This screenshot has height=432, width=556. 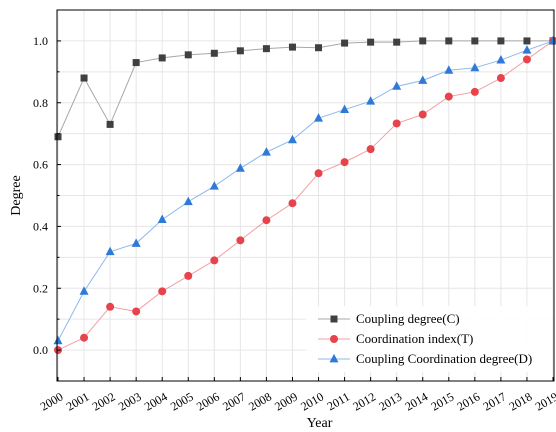 I want to click on x-tick-label: 2015, so click(x=443, y=401).